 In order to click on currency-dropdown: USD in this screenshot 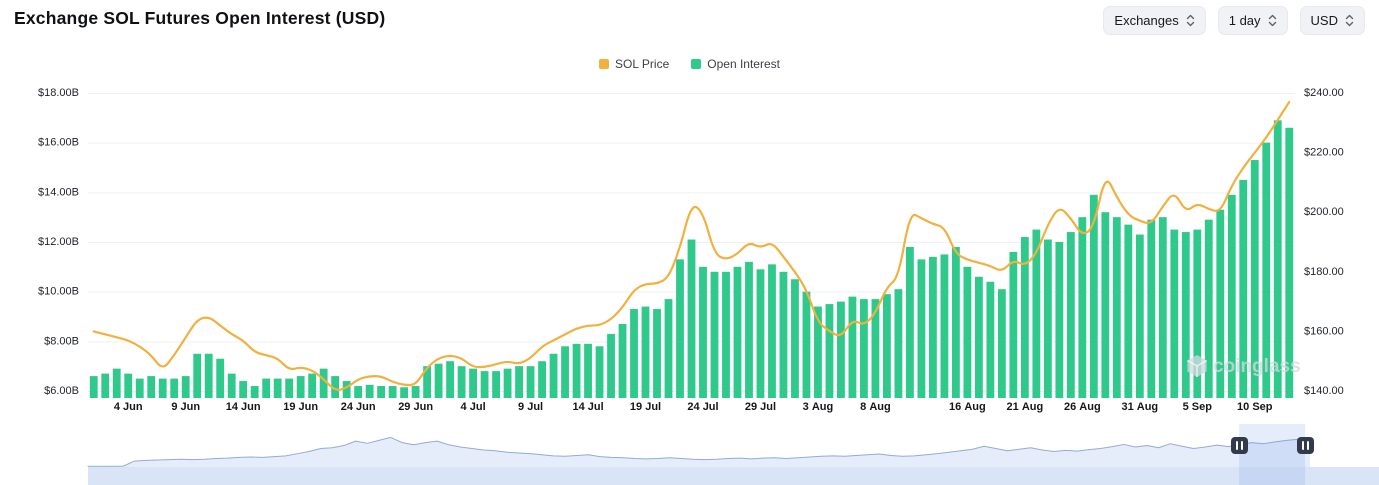, I will do `click(1332, 20)`.